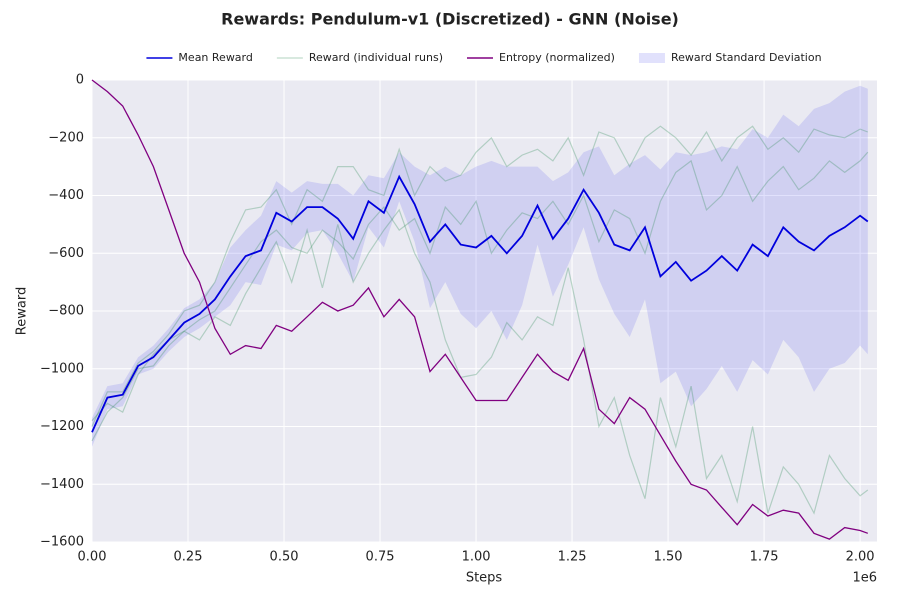  Describe the element at coordinates (484, 578) in the screenshot. I see `x-axis-label: Steps` at that location.